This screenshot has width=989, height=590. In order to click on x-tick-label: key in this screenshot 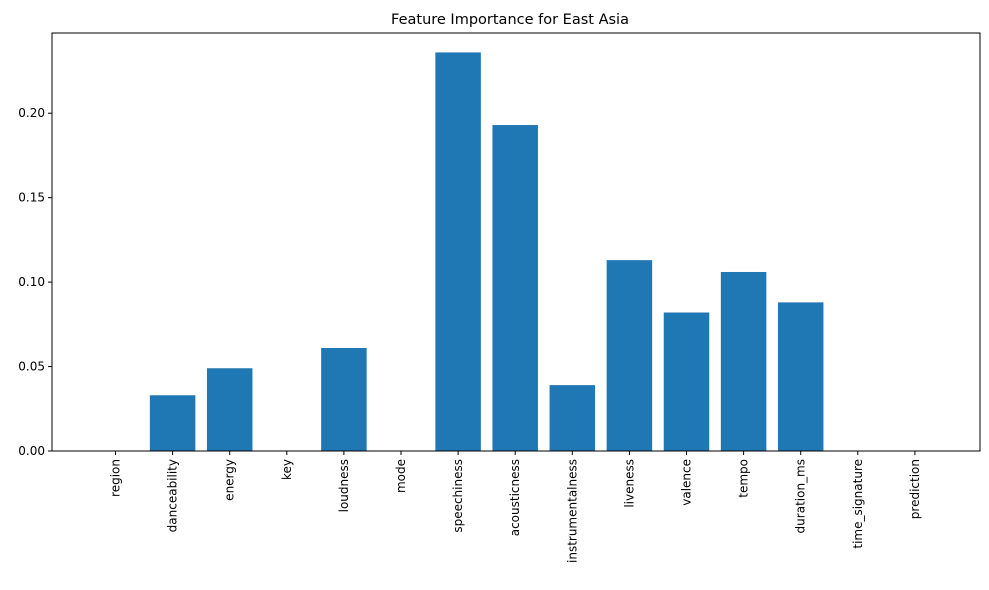, I will do `click(287, 469)`.